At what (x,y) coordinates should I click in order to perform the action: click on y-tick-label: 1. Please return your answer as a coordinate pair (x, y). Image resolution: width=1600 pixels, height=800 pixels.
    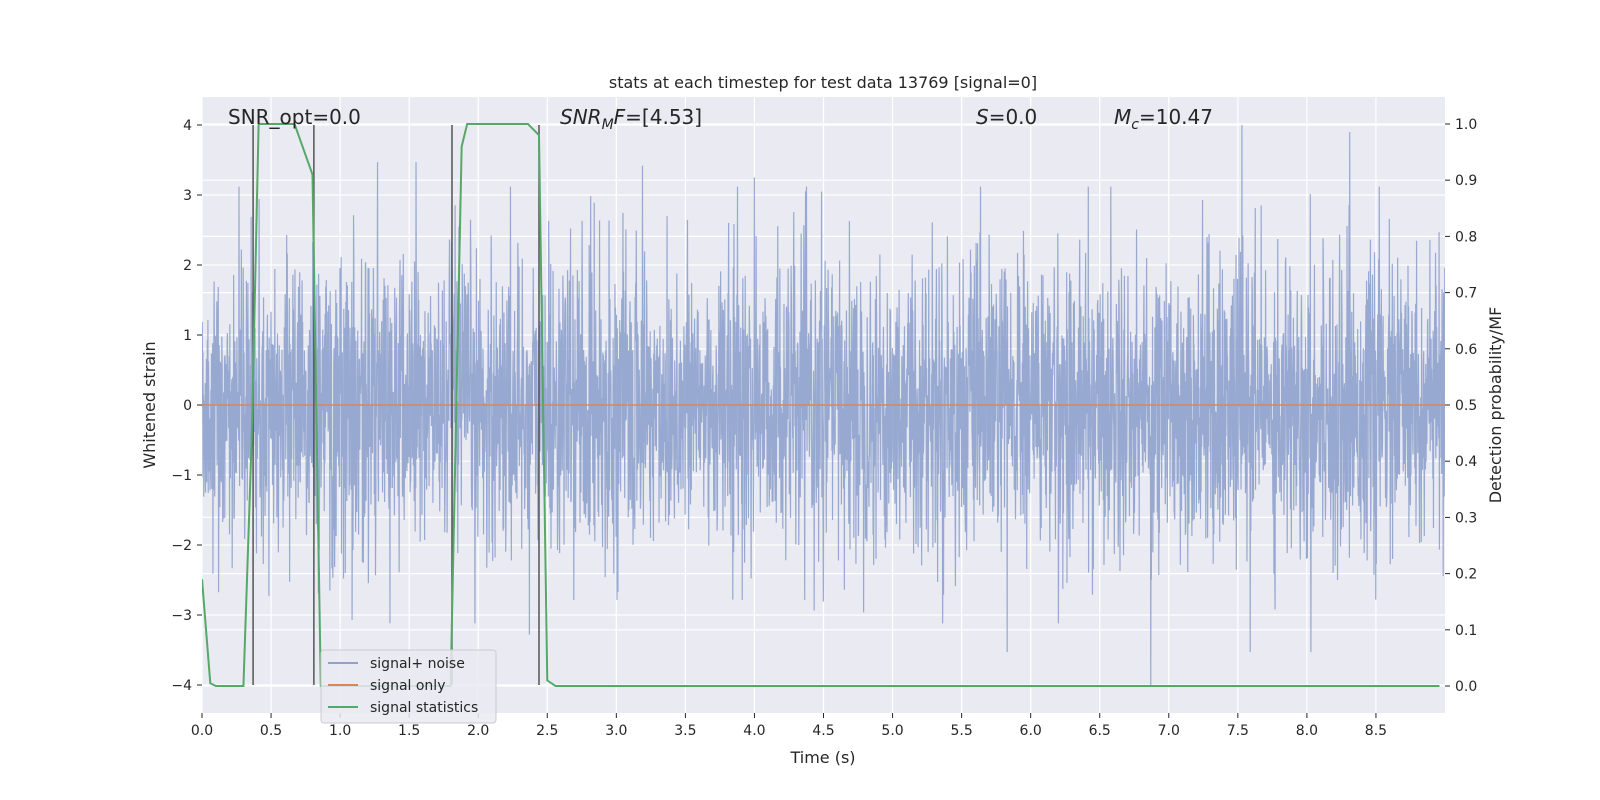
    Looking at the image, I should click on (187, 336).